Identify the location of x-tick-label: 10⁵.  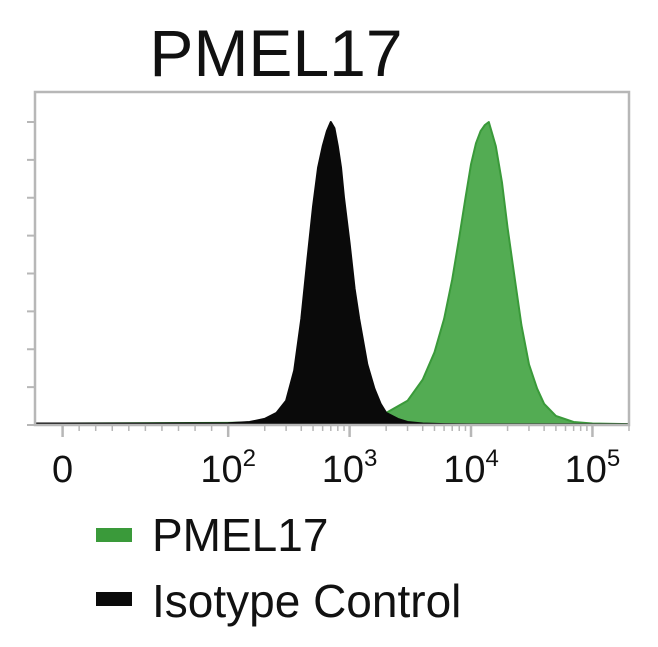
(593, 468).